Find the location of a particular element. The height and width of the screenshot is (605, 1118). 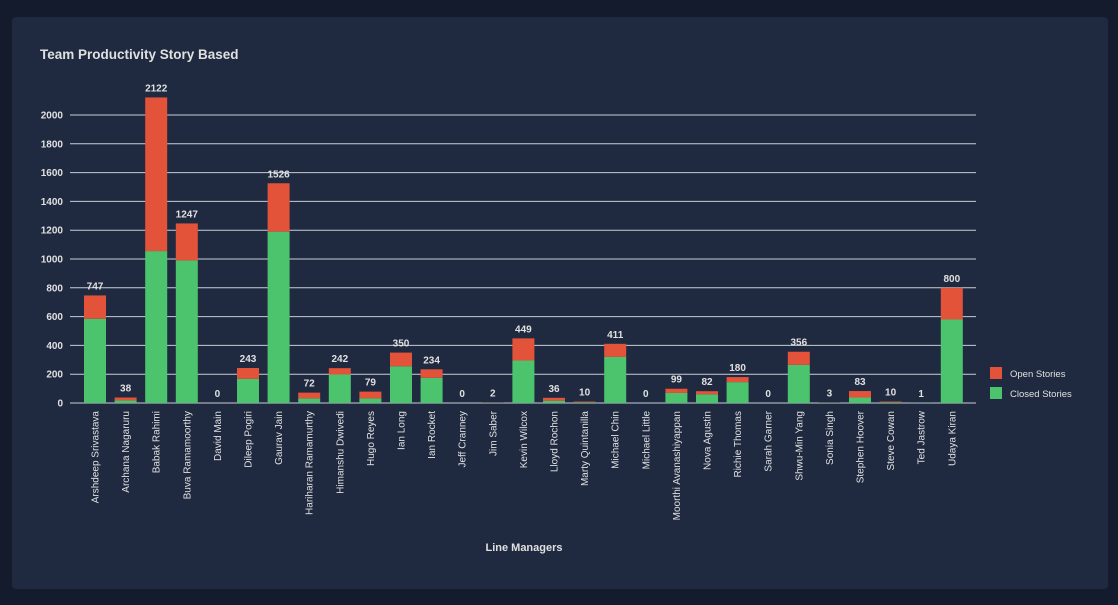

bar-total-label: 38 is located at coordinates (126, 389).